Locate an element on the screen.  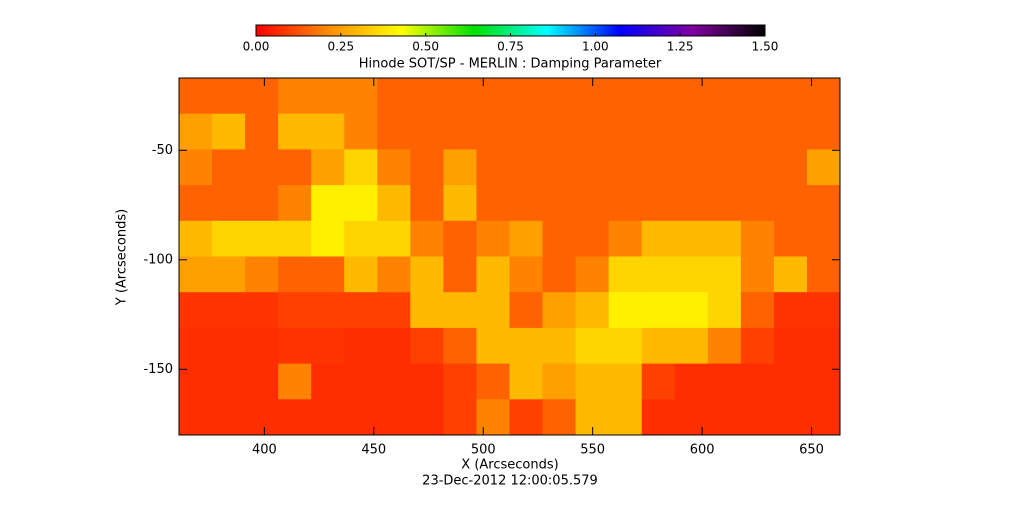
y-tick-label: -100 is located at coordinates (158, 259).